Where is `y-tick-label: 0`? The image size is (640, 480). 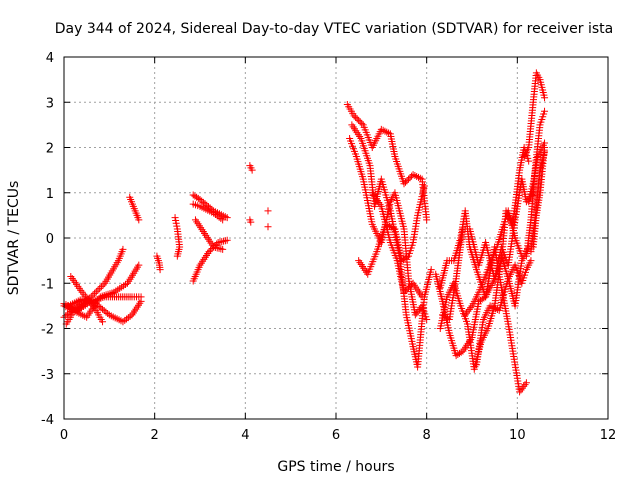
y-tick-label: 0 is located at coordinates (50, 239).